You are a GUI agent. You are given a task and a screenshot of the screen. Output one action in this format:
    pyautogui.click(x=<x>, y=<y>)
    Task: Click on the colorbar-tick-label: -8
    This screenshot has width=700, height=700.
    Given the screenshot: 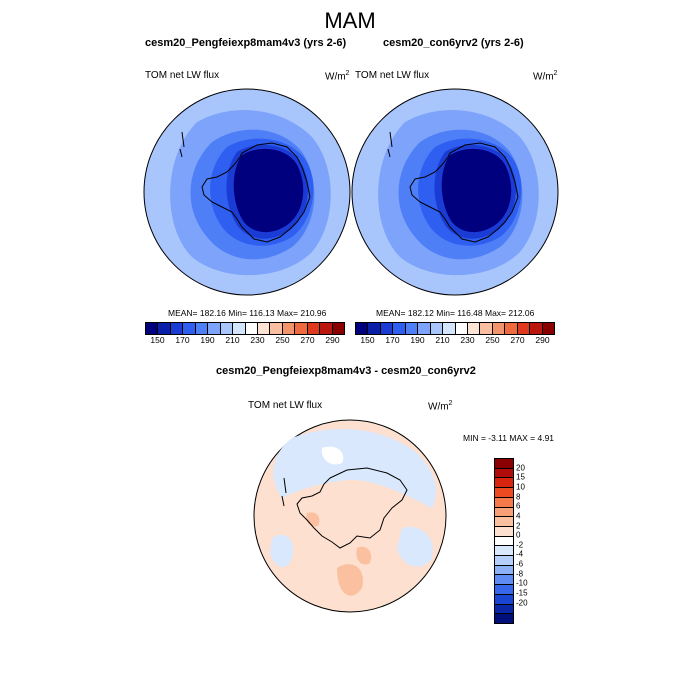 What is the action you would take?
    pyautogui.click(x=520, y=574)
    